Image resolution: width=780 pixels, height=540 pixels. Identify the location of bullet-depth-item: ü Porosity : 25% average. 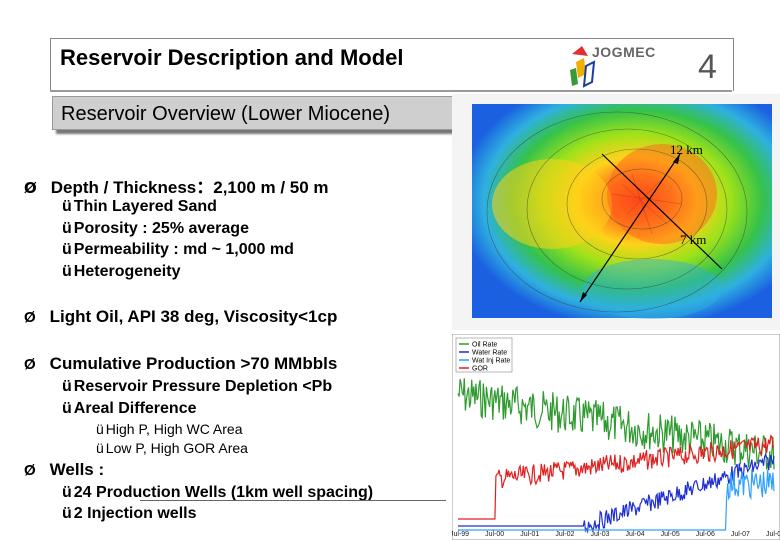
(155, 228).